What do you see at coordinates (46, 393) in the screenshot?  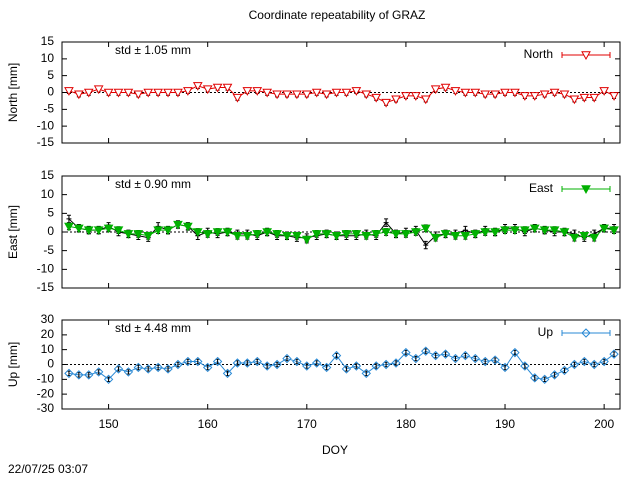 I see `y-tick-label: -20` at bounding box center [46, 393].